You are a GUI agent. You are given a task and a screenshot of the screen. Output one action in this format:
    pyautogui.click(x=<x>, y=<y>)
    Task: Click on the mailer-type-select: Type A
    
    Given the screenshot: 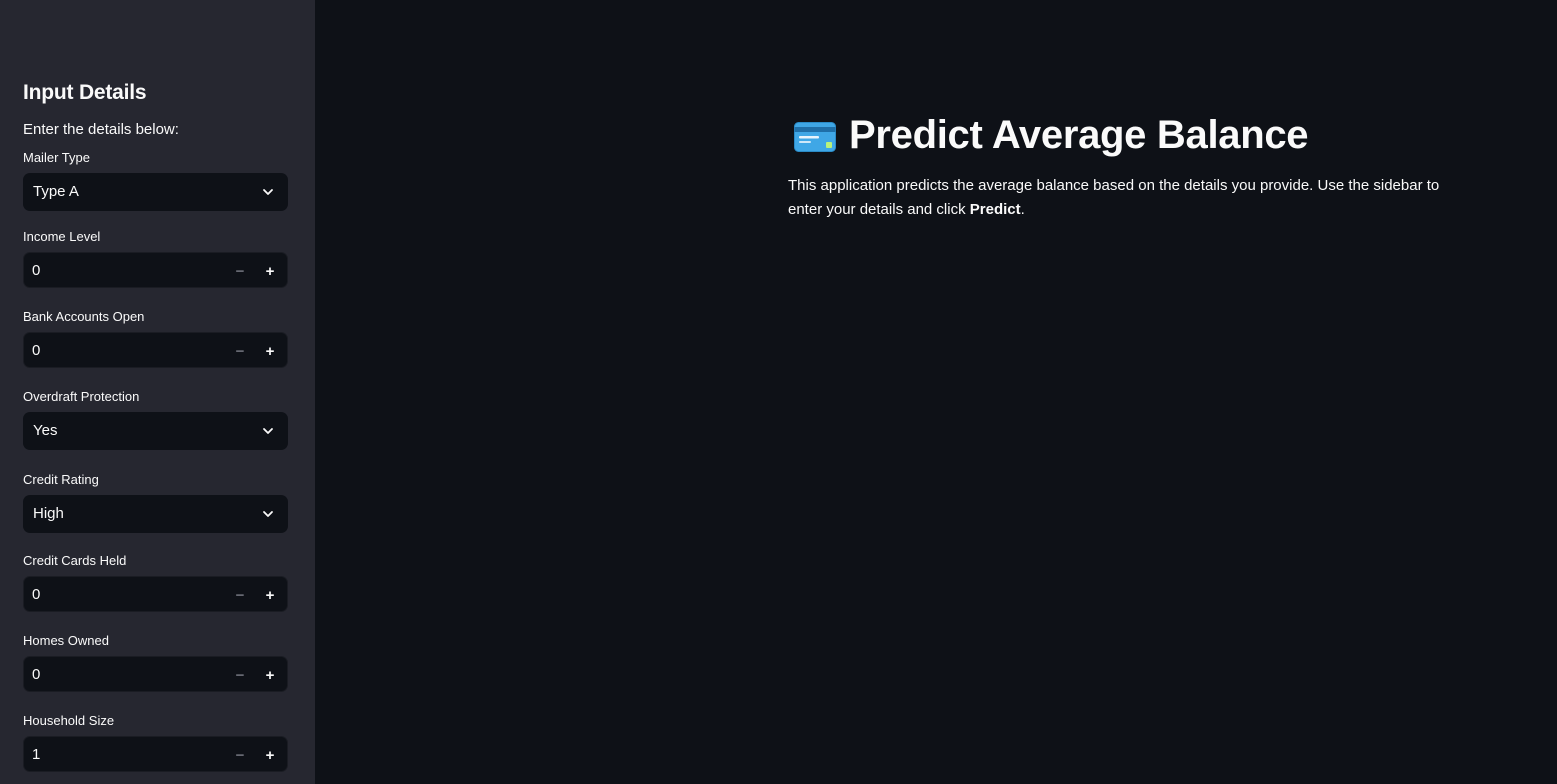 What is the action you would take?
    pyautogui.click(x=155, y=192)
    